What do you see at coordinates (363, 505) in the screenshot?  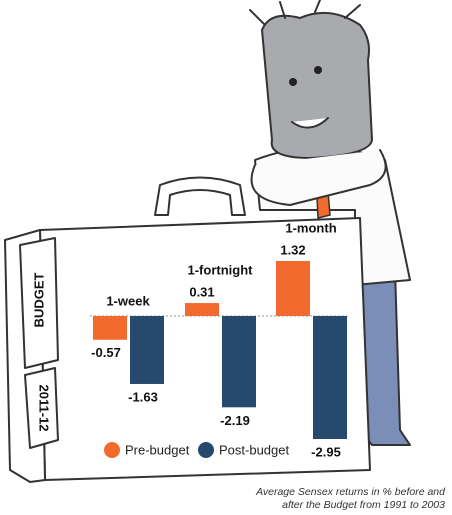 I see `caption: after the Budget from 1991 to 2003` at bounding box center [363, 505].